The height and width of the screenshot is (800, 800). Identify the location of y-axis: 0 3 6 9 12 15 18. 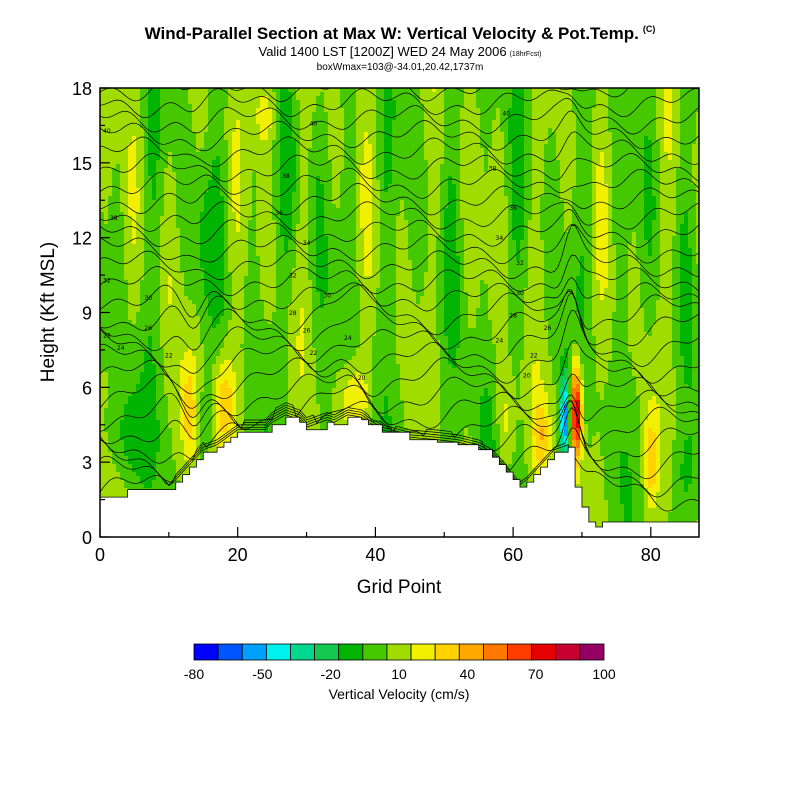
(91, 313).